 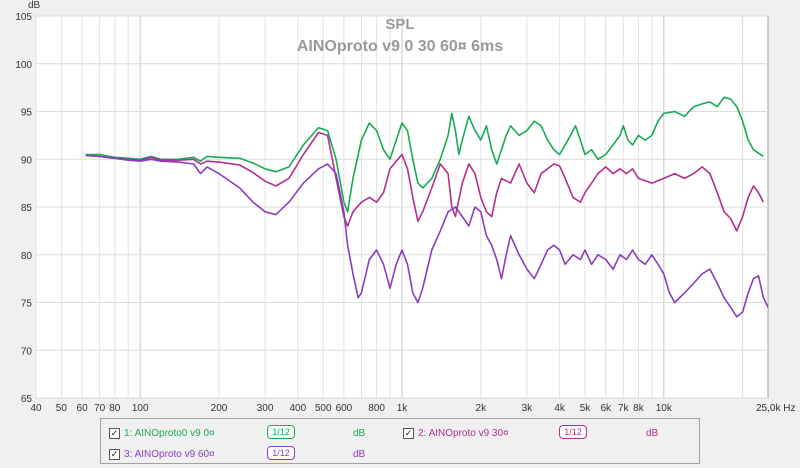 I want to click on legend-label-3: 3: AINOproto v9 60¤, so click(x=169, y=454).